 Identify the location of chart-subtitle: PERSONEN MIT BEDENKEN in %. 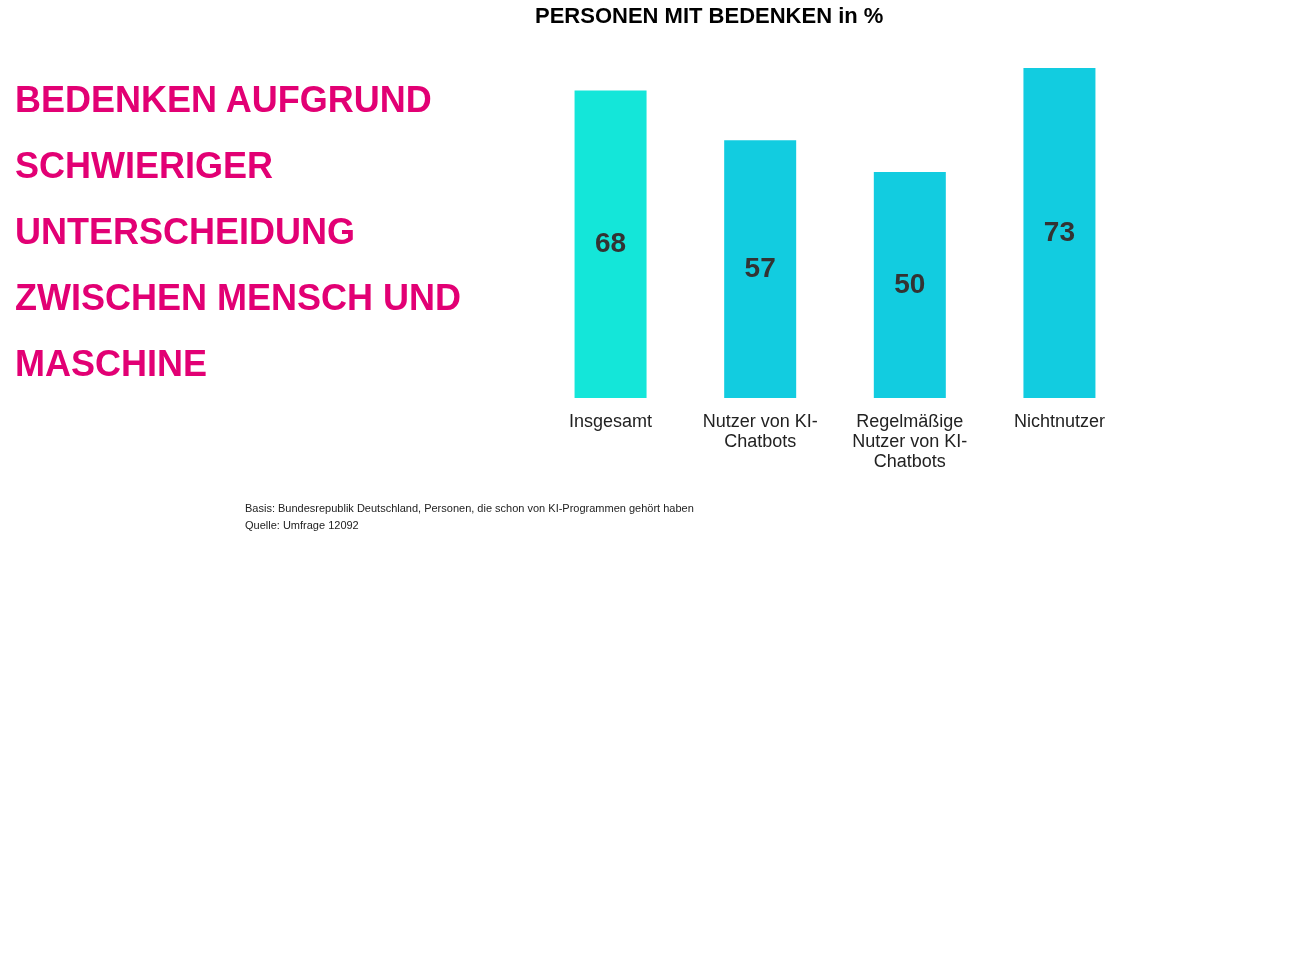
(709, 15).